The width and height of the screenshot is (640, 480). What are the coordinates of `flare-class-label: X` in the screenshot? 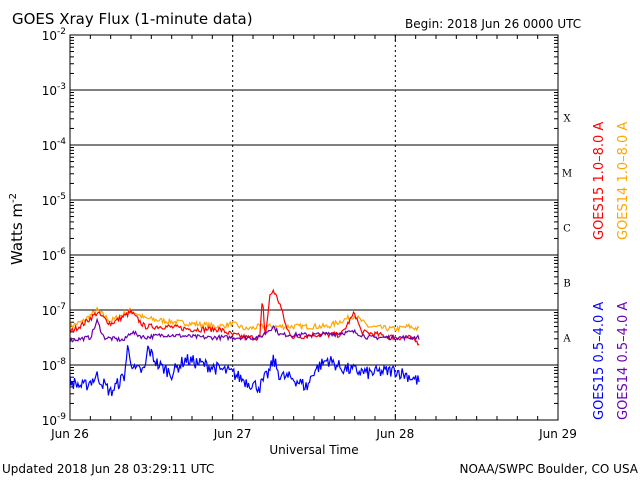 It's located at (567, 119).